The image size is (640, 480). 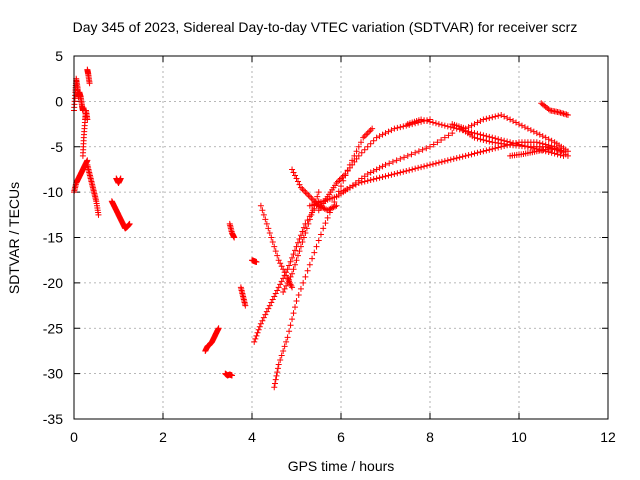 What do you see at coordinates (243, 296) in the screenshot?
I see `series-arc-3h-drop` at bounding box center [243, 296].